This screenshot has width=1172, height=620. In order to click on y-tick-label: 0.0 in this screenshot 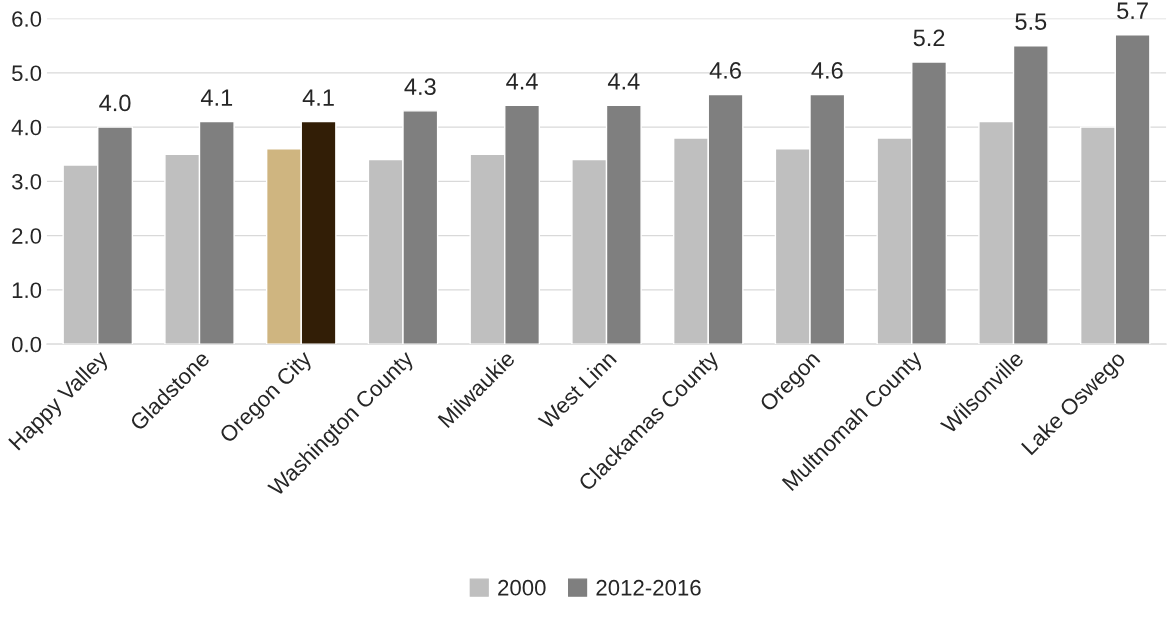, I will do `click(27, 344)`.